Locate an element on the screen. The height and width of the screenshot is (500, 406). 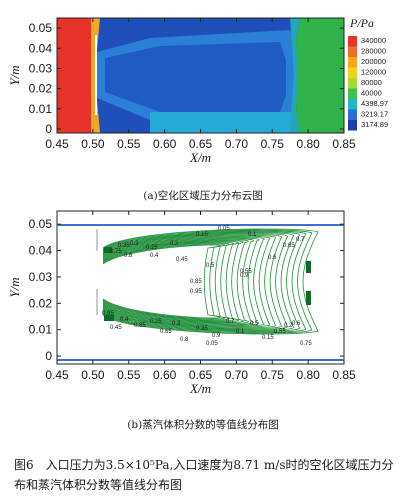
contour-label: 0.55 is located at coordinates (246, 272).